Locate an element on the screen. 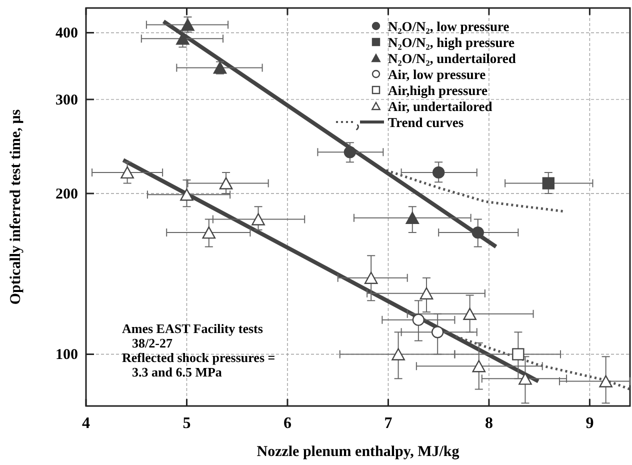  annotation: Reflected shock pressures = 3.3 and 6.5 MPa is located at coordinates (199, 365).